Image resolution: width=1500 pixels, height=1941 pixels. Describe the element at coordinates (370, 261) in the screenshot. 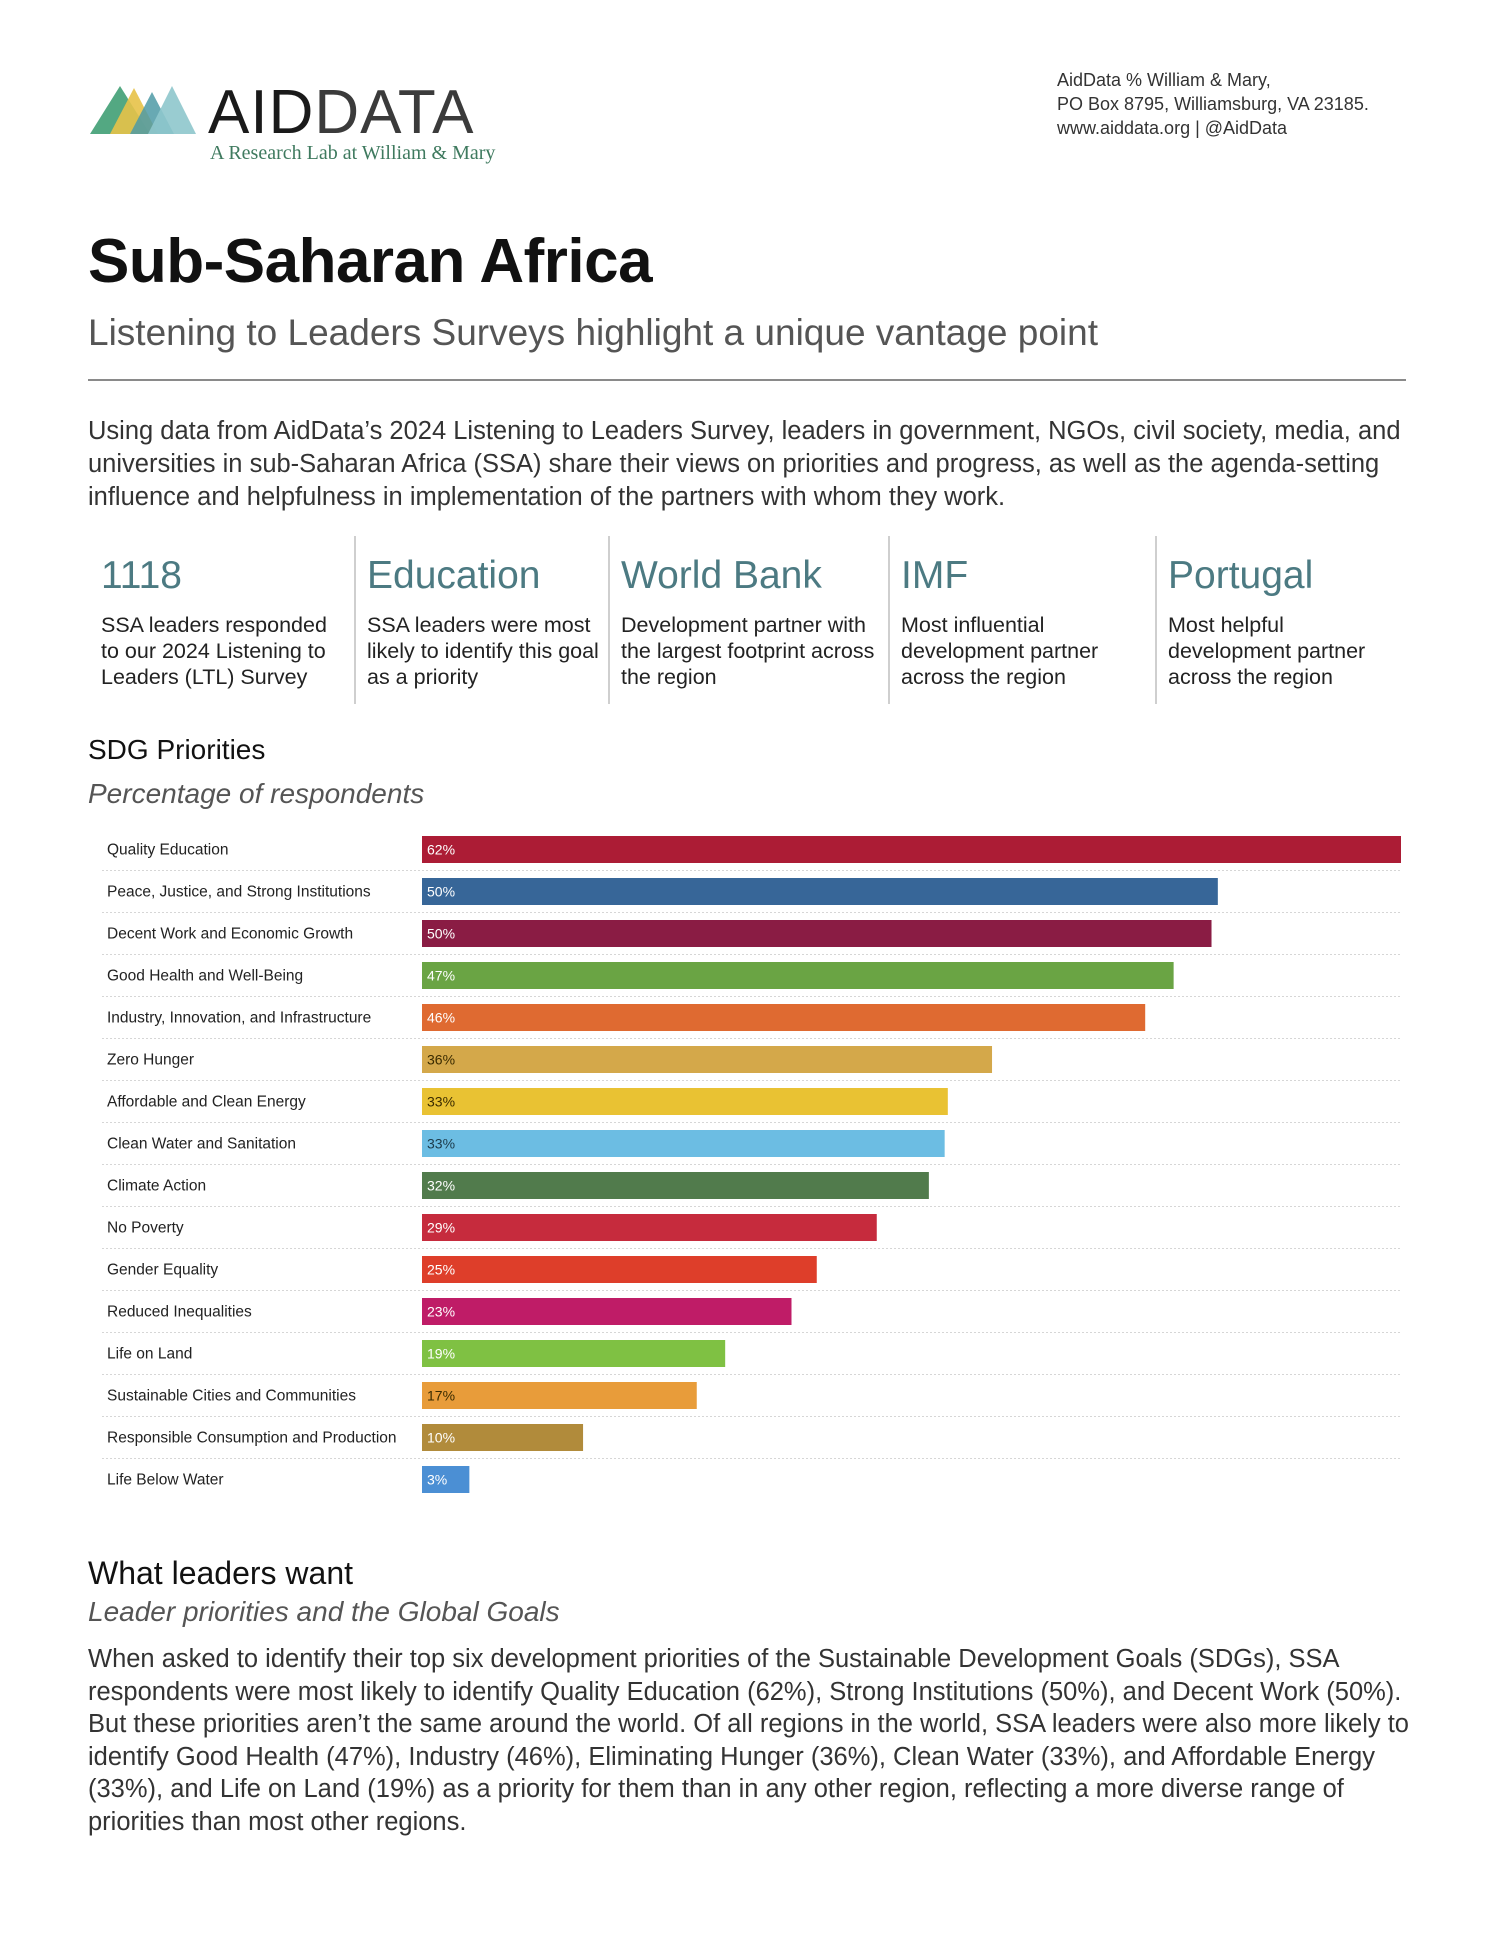

I see `page-title: Sub-Saharan Africa` at that location.